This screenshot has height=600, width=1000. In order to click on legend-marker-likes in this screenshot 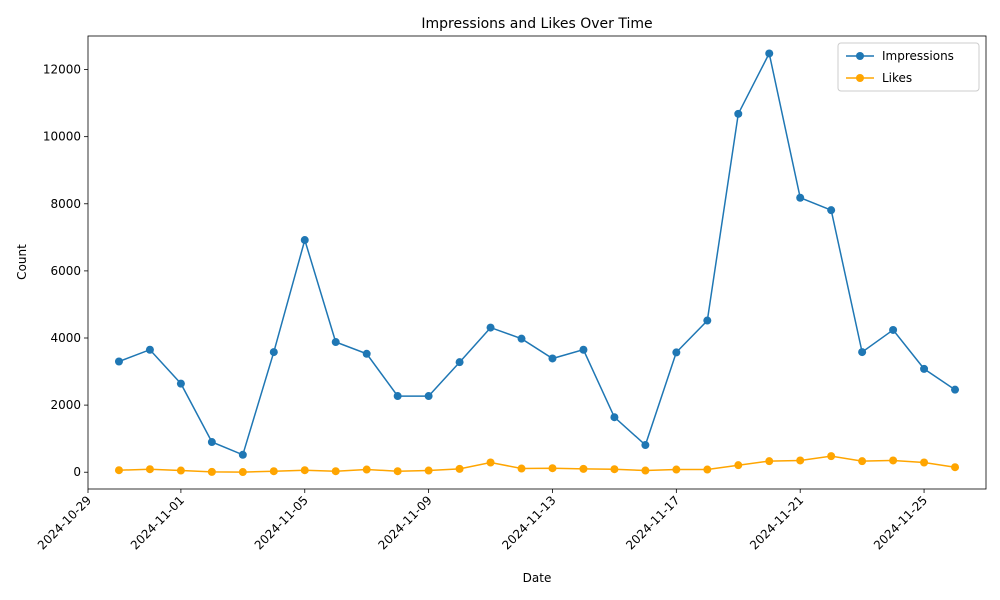, I will do `click(860, 78)`.